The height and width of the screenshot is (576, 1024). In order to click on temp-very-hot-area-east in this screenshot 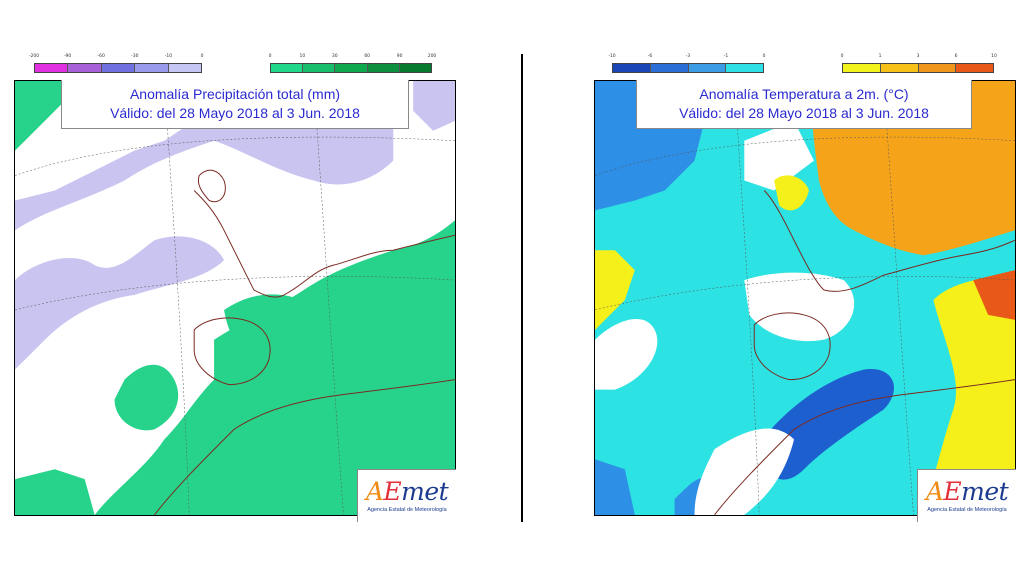, I will do `click(994, 295)`.